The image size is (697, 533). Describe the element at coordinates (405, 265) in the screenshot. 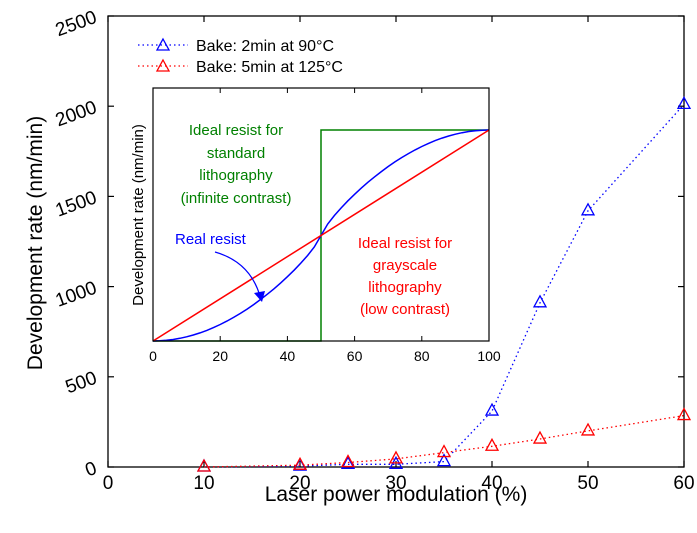

I see `annotation-ideal-grayscale-line-2: grayscale` at that location.